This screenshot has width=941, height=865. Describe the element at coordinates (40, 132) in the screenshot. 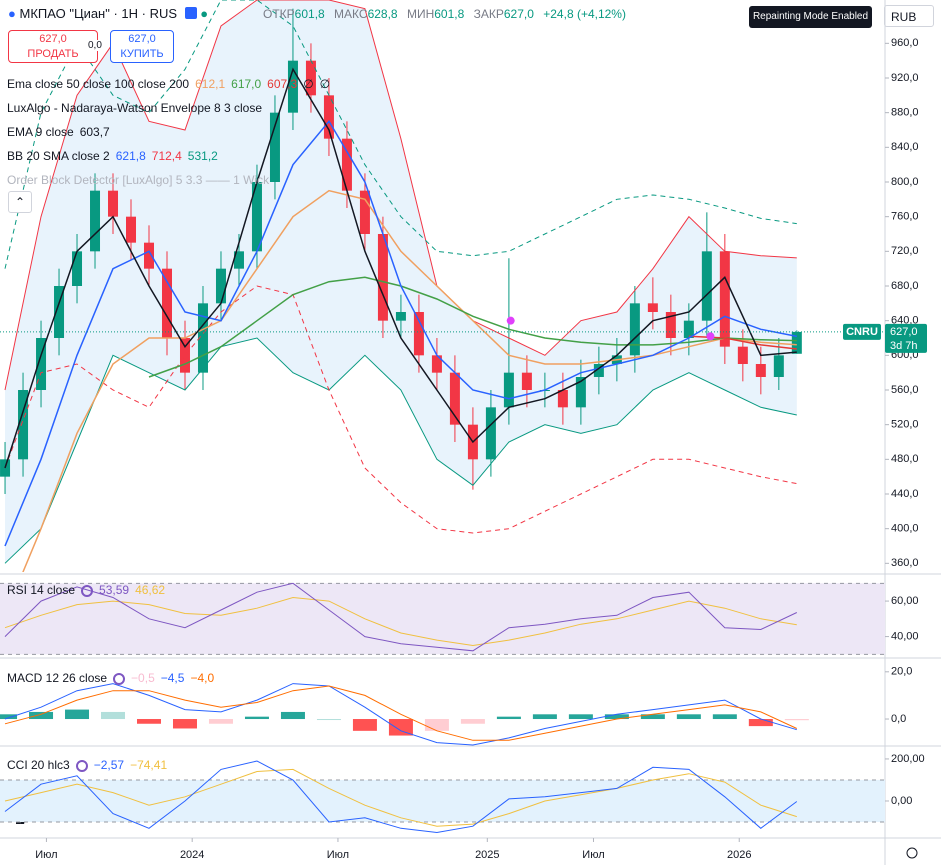

I see `legend-name: EMA 9 close` at that location.